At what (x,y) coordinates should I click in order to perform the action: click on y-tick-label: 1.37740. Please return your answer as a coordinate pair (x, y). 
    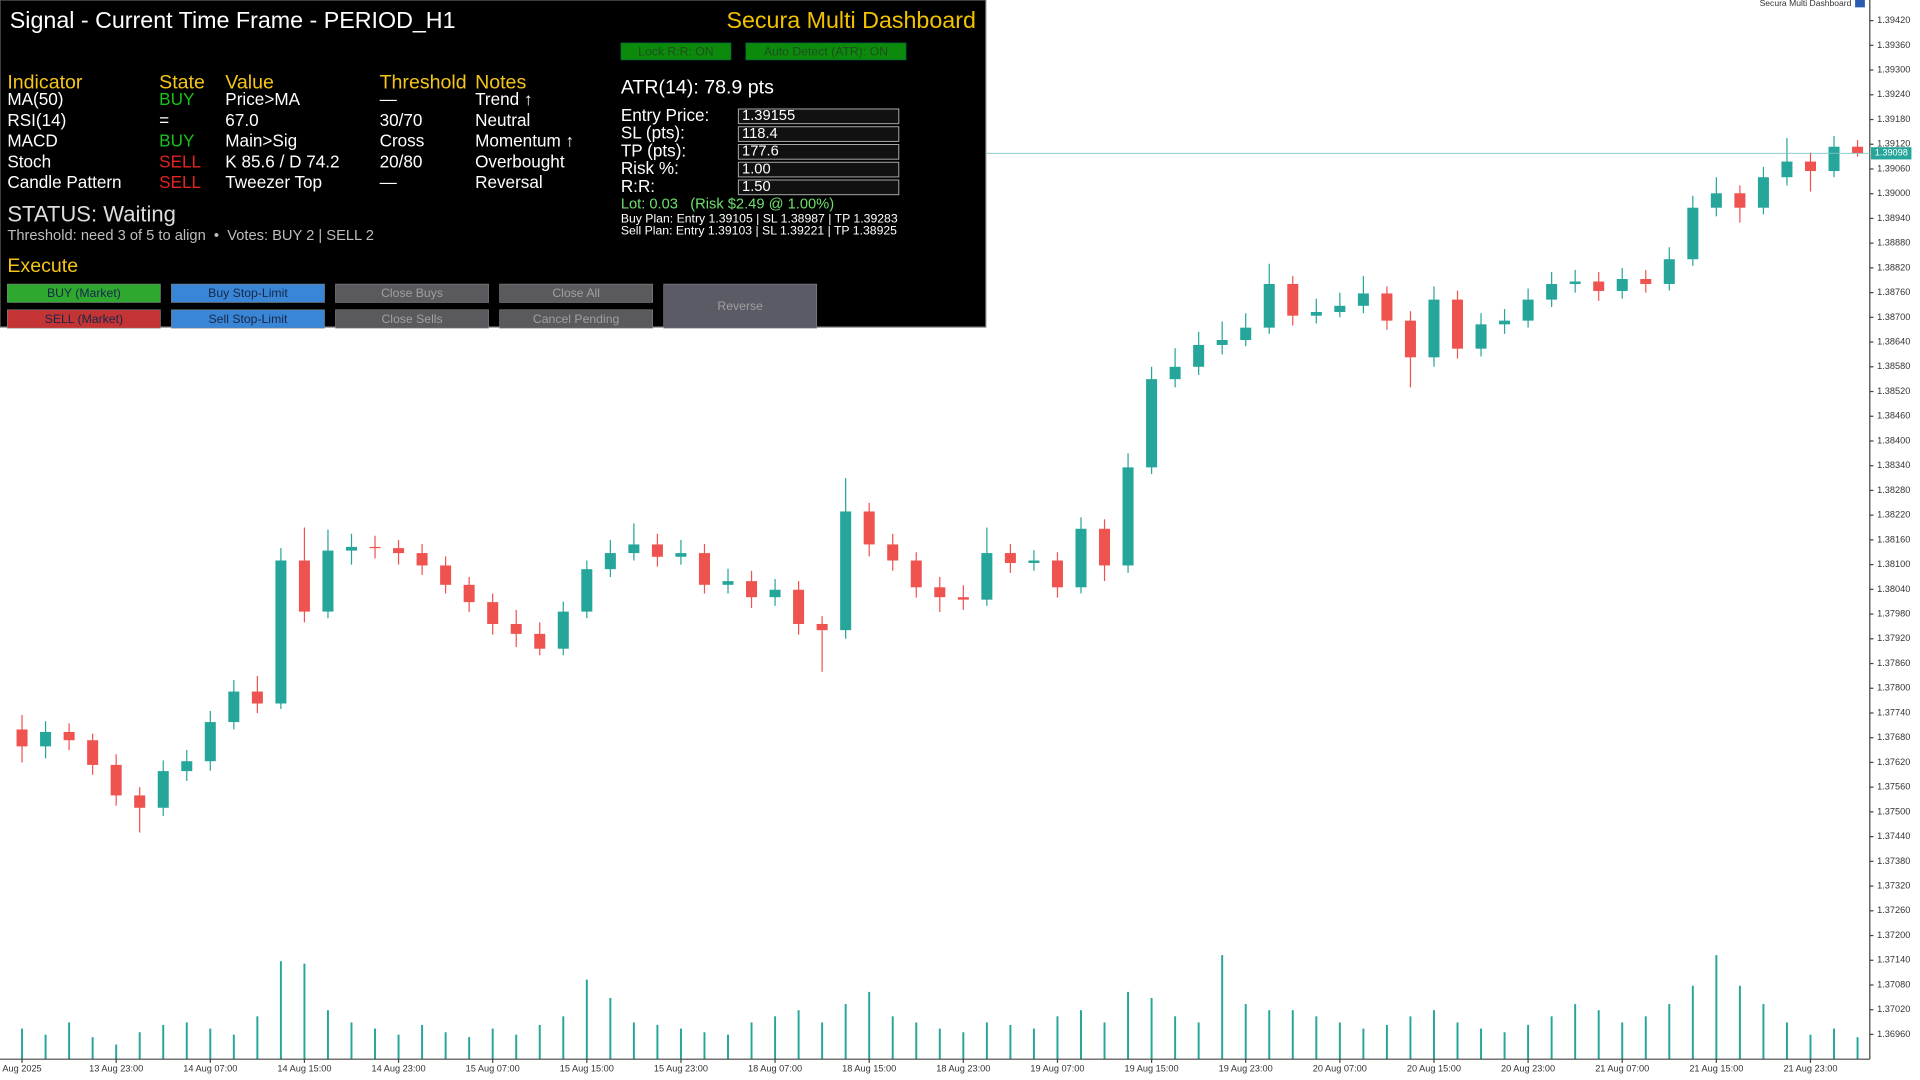
    Looking at the image, I should click on (1893, 712).